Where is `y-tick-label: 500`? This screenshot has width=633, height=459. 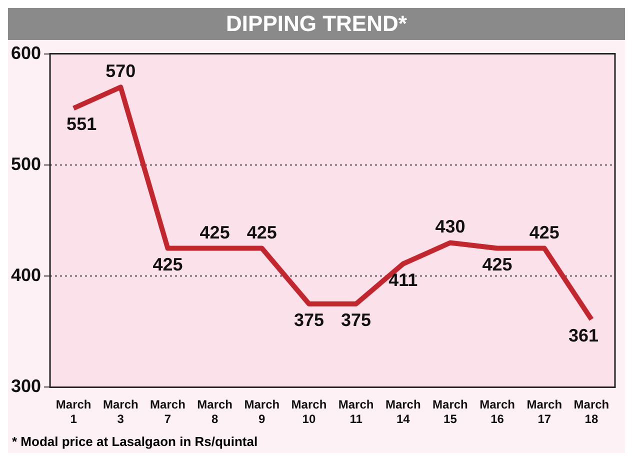
y-tick-label: 500 is located at coordinates (26, 164).